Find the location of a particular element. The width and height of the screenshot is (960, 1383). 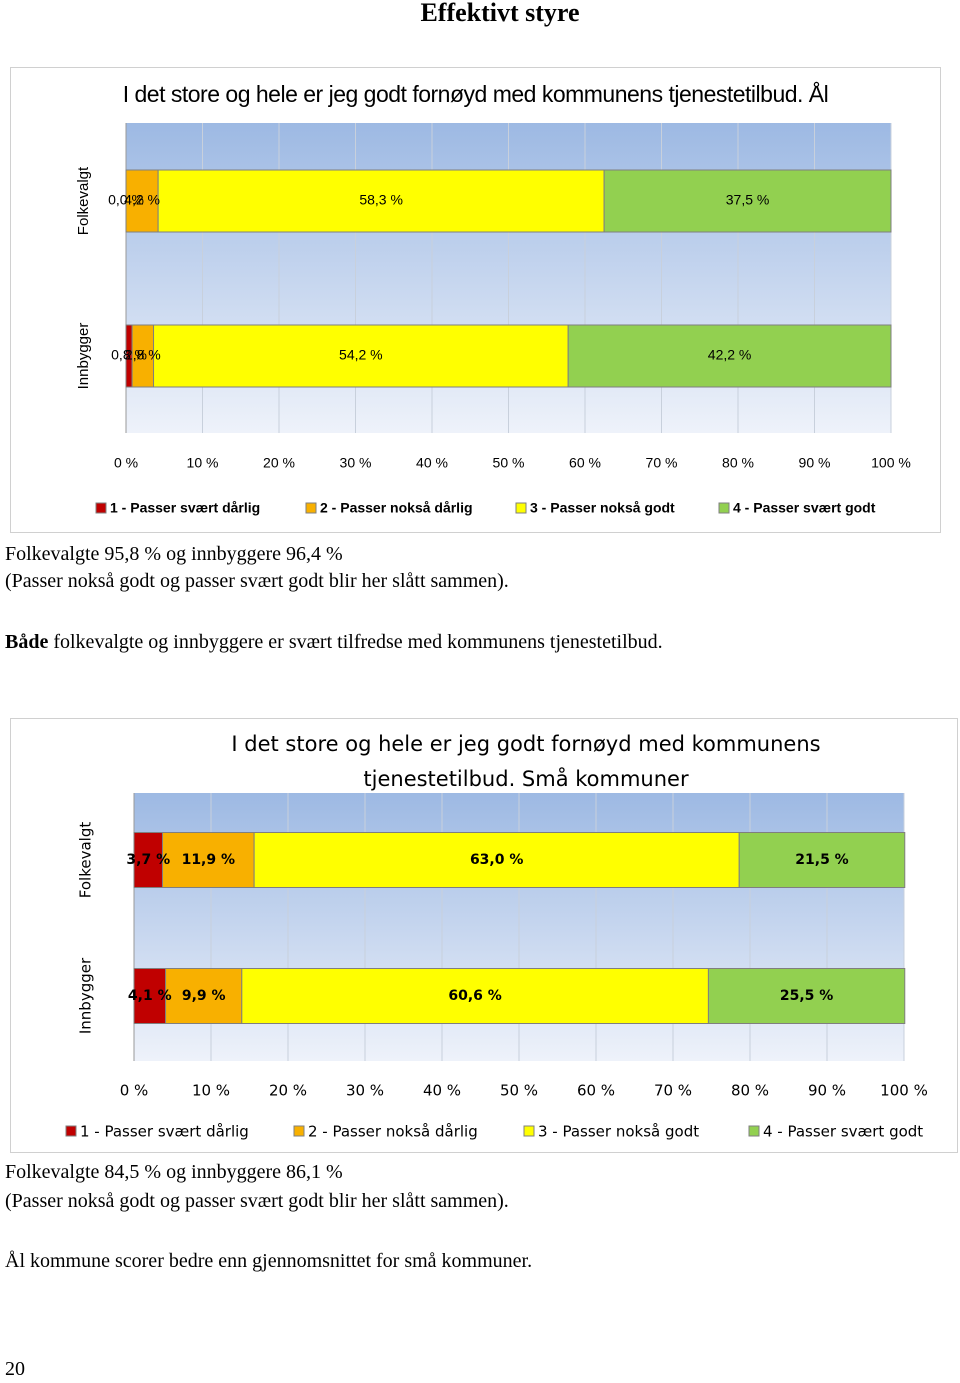

data-label: 4,1 % is located at coordinates (150, 996).